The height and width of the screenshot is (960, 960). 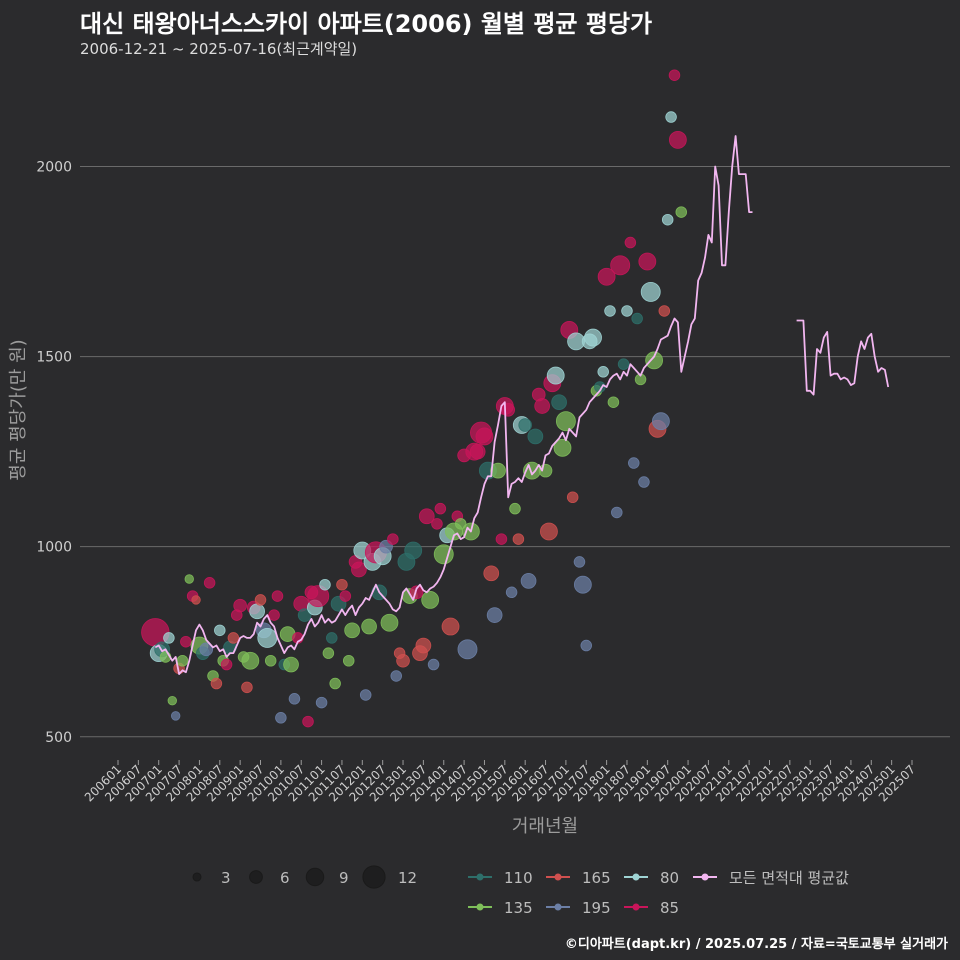 I want to click on size-legend-label: 3, so click(x=226, y=878).